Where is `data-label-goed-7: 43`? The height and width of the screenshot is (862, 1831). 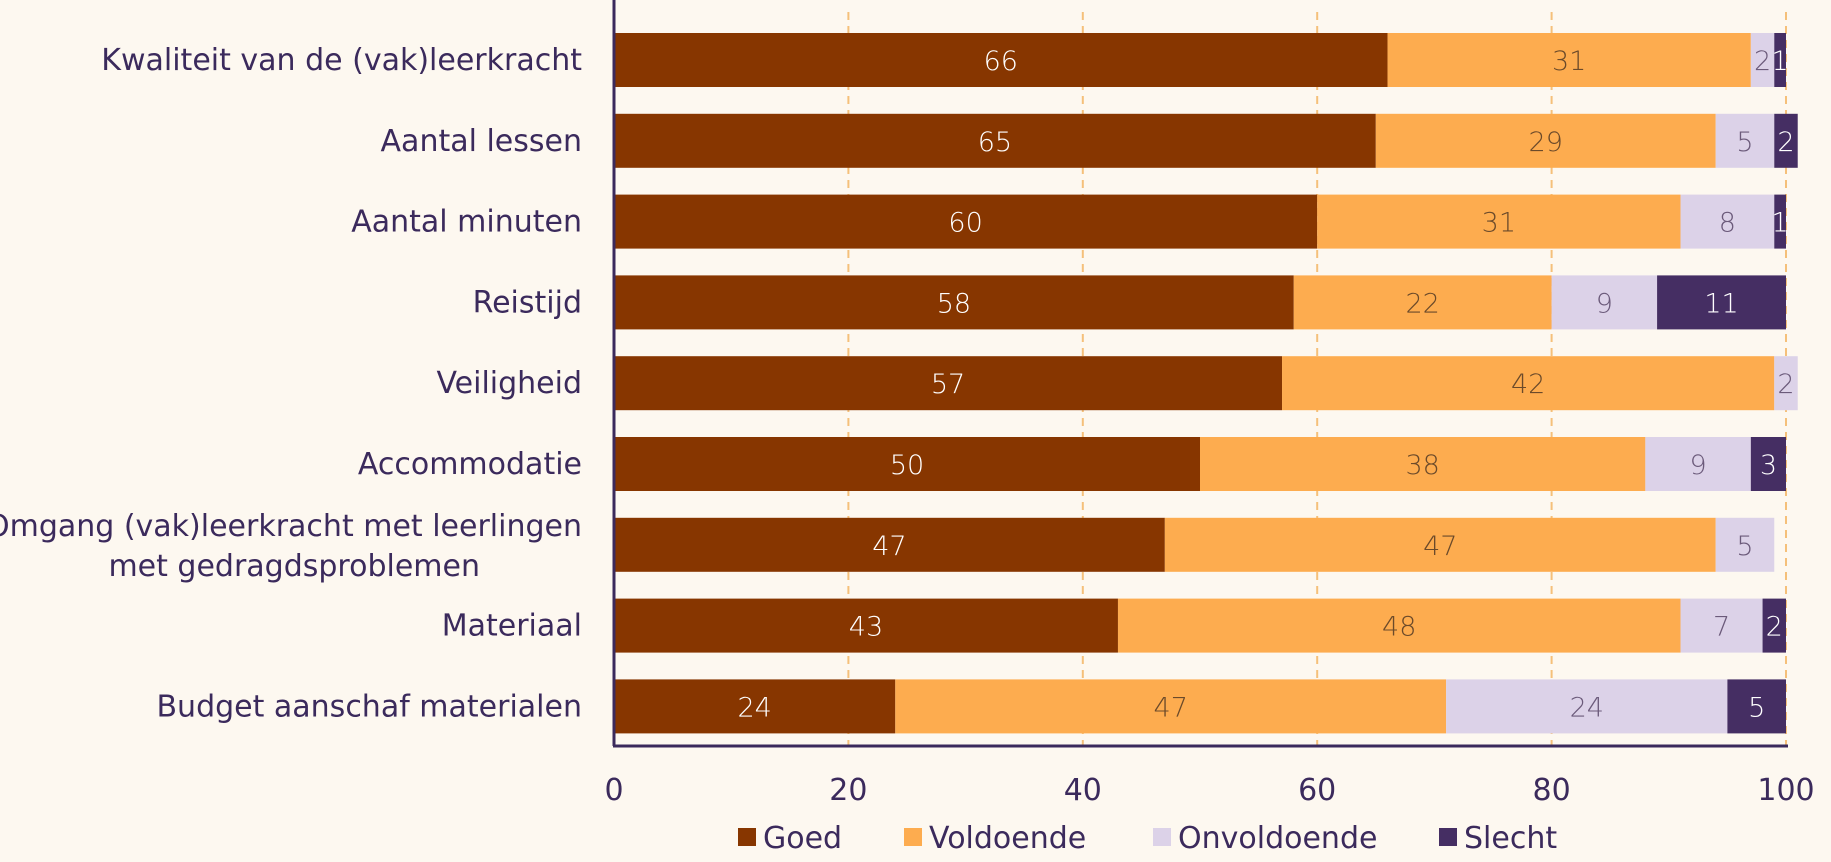
data-label-goed-7: 43 is located at coordinates (866, 627).